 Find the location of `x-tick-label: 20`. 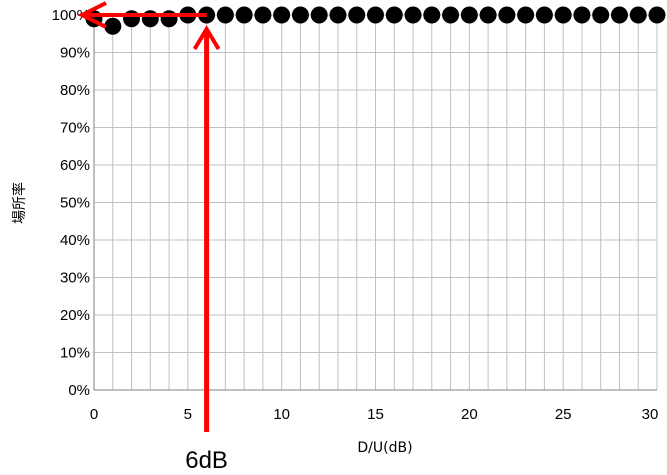

x-tick-label: 20 is located at coordinates (469, 414).